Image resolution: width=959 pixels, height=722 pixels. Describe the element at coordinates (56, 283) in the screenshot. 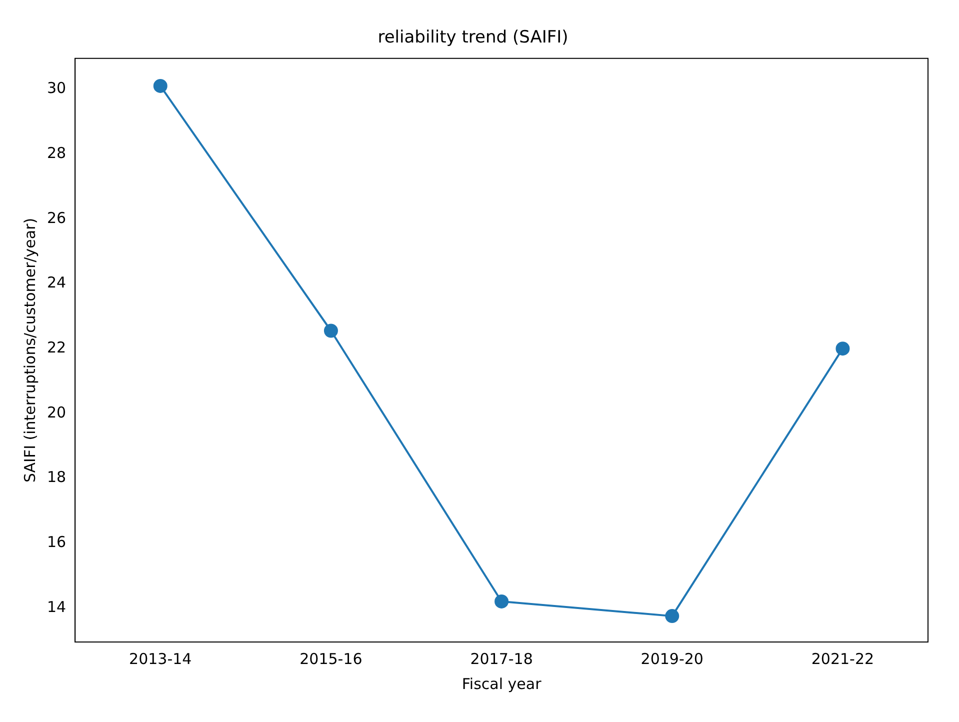

I see `y-tick-label: 24` at that location.